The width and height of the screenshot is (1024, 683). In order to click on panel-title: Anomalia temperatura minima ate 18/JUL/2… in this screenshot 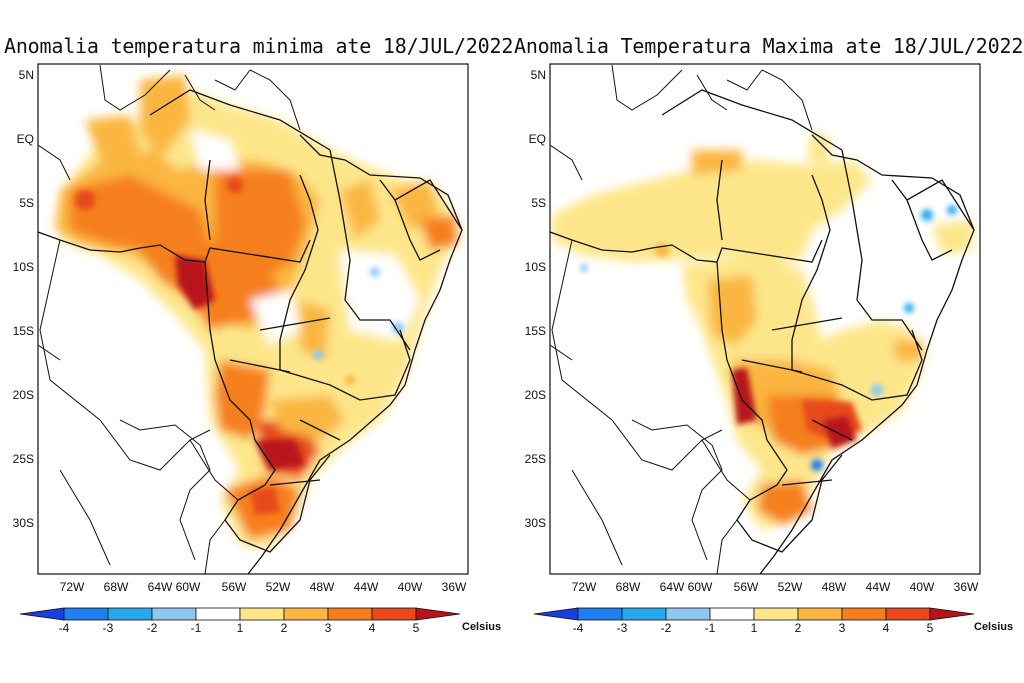, I will do `click(259, 46)`.